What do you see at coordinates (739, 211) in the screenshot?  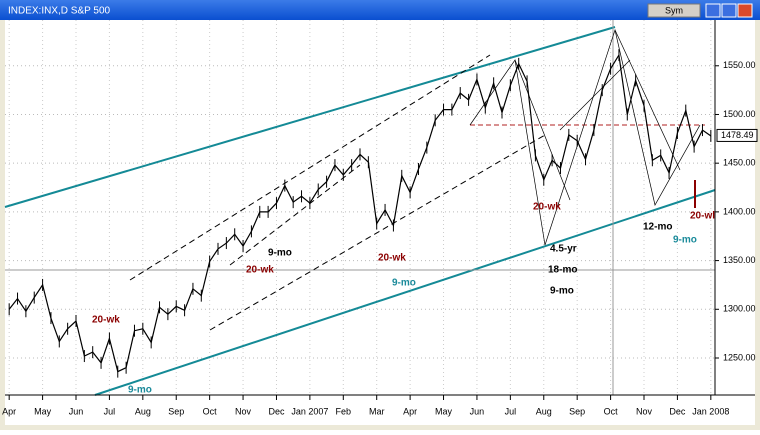 I see `y-tick-label: 1400.00` at bounding box center [739, 211].